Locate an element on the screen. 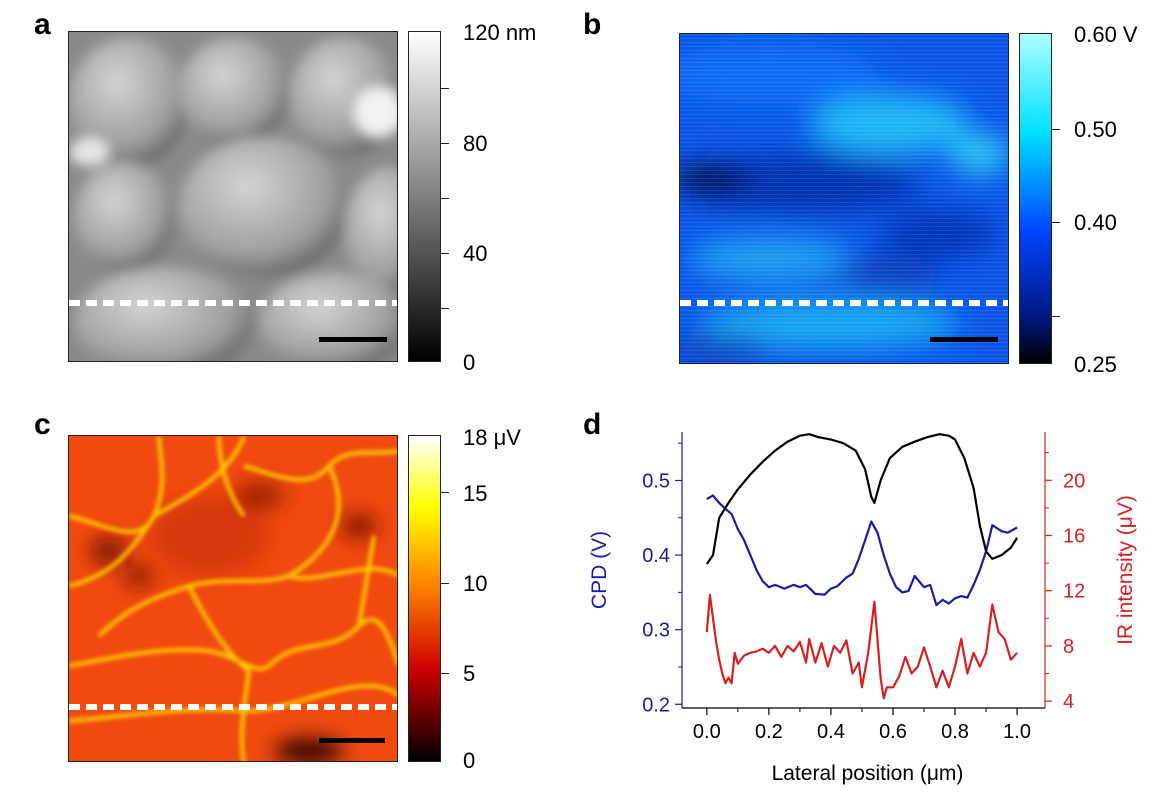 This screenshot has width=1173, height=798. colorbar-b-max: 0.60 V is located at coordinates (1106, 34).